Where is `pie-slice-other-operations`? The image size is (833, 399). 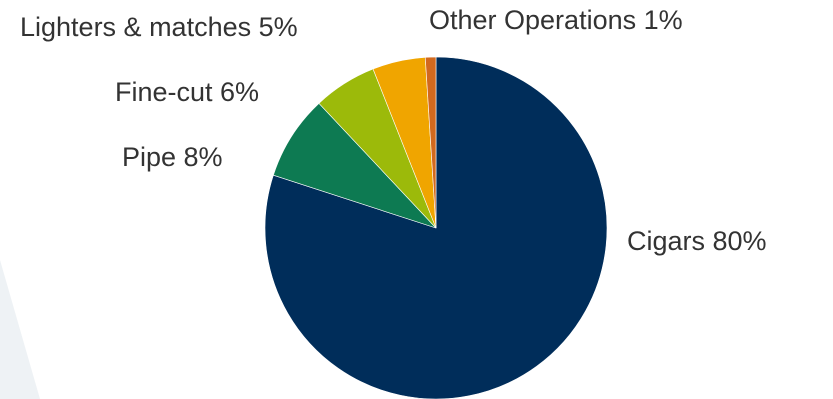 pie-slice-other-operations is located at coordinates (430, 142).